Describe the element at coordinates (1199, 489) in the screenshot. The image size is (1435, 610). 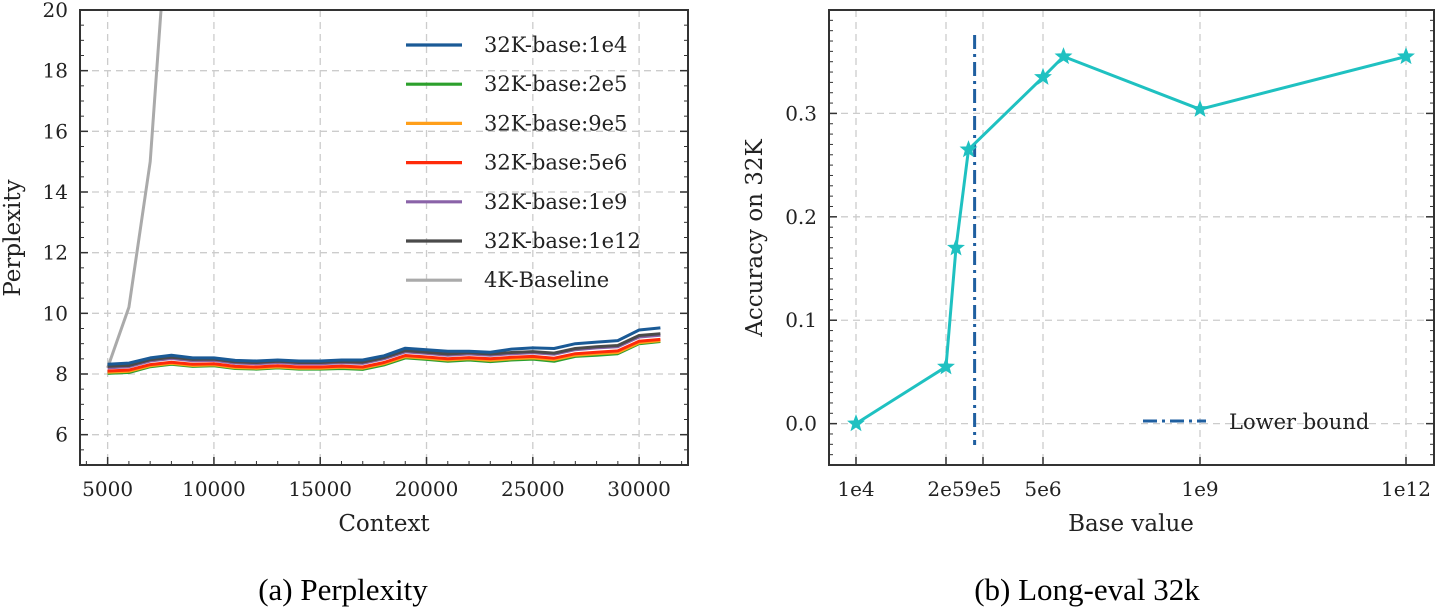
I see `x-tick-label: 1e9` at that location.